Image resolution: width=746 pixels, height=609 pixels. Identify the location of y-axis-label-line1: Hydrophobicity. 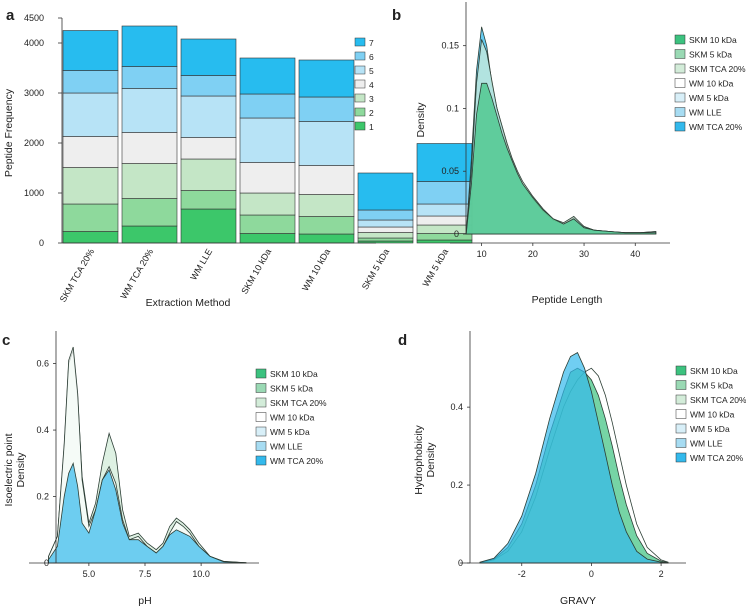
(419, 460).